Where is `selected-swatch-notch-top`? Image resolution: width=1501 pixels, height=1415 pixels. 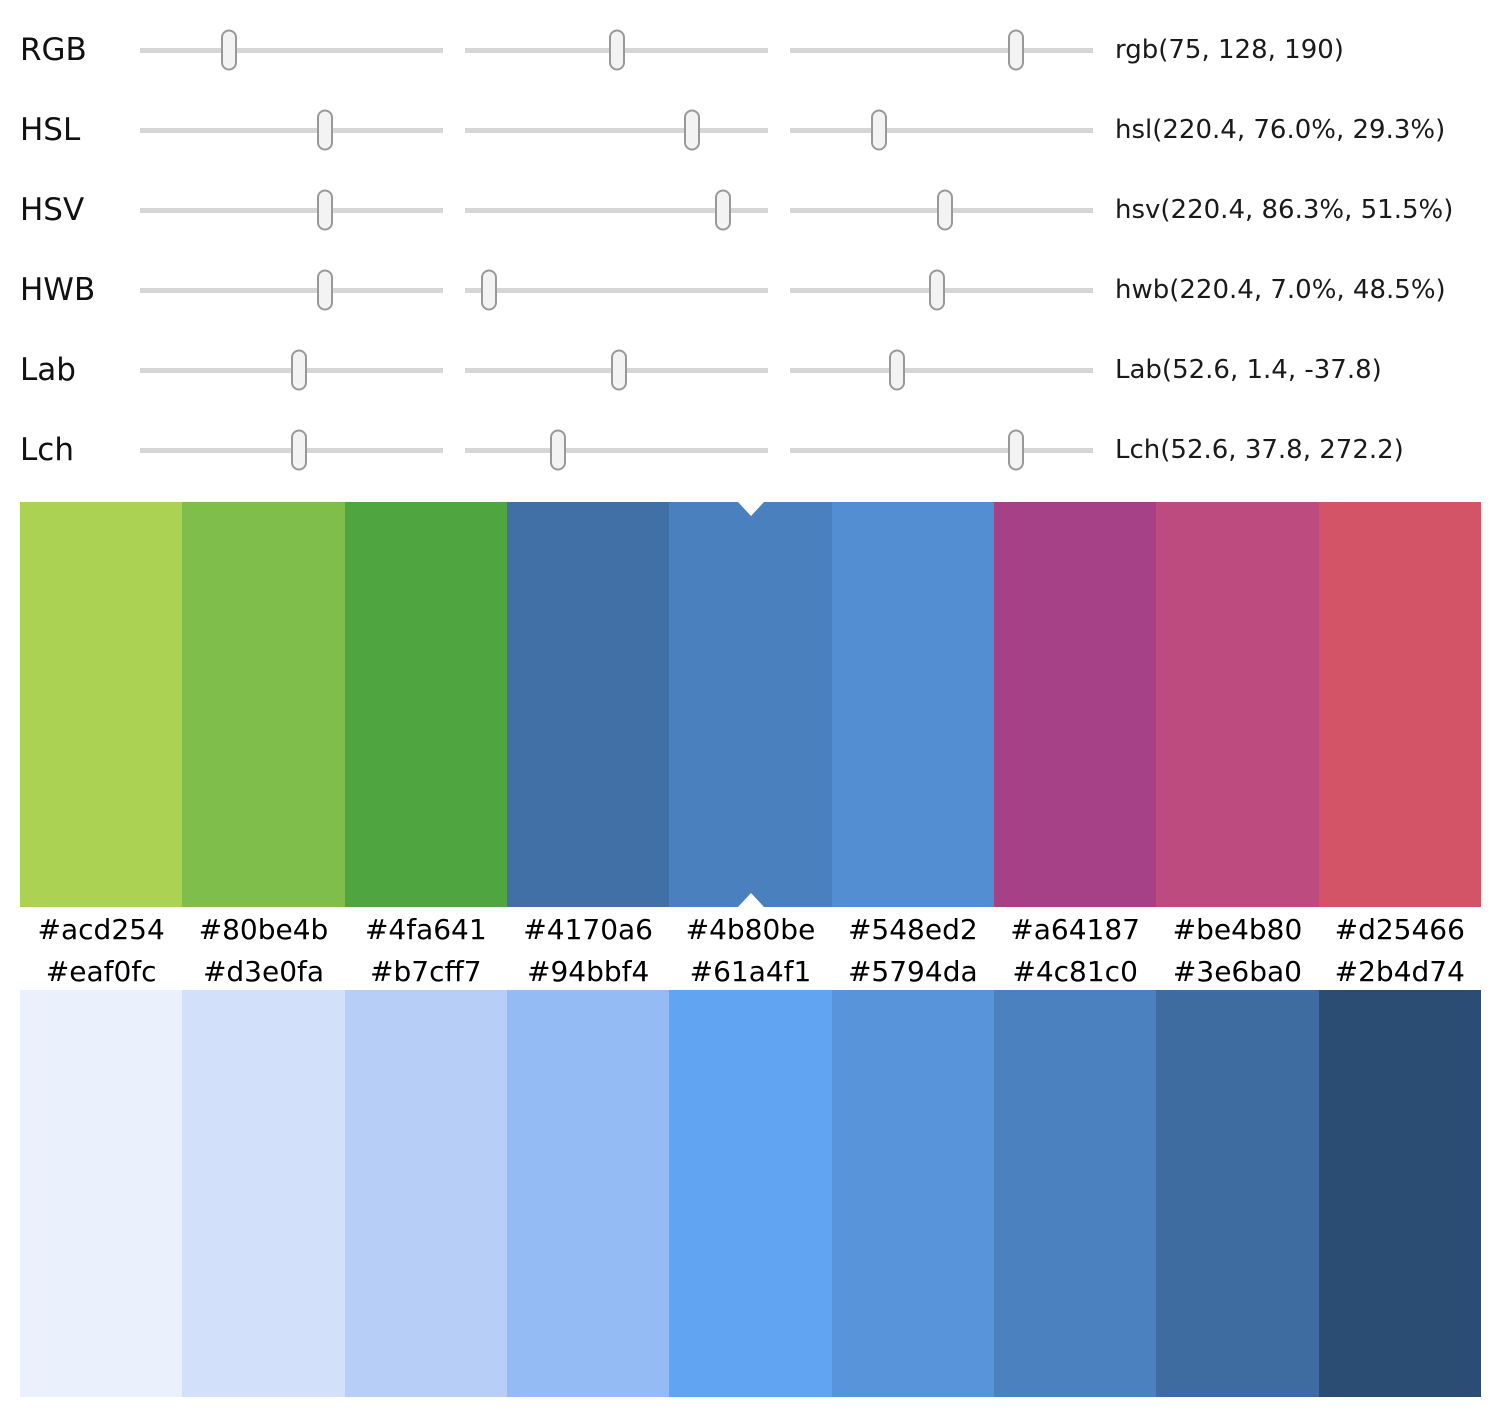
selected-swatch-notch-top is located at coordinates (750, 509).